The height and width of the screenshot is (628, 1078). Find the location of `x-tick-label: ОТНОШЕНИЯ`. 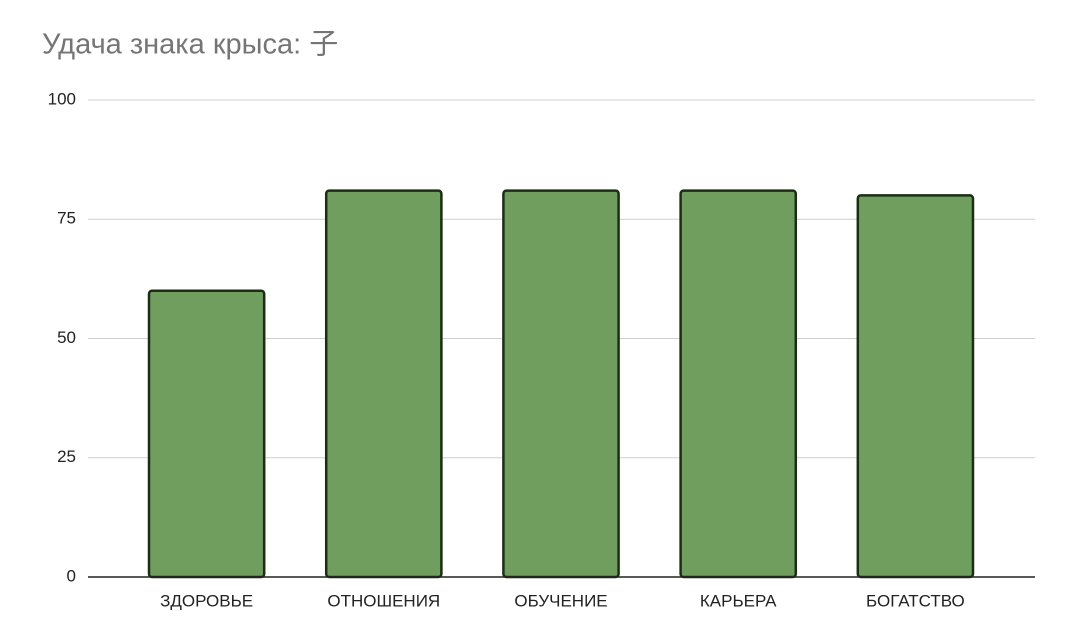

x-tick-label: ОТНОШЕНИЯ is located at coordinates (383, 600).